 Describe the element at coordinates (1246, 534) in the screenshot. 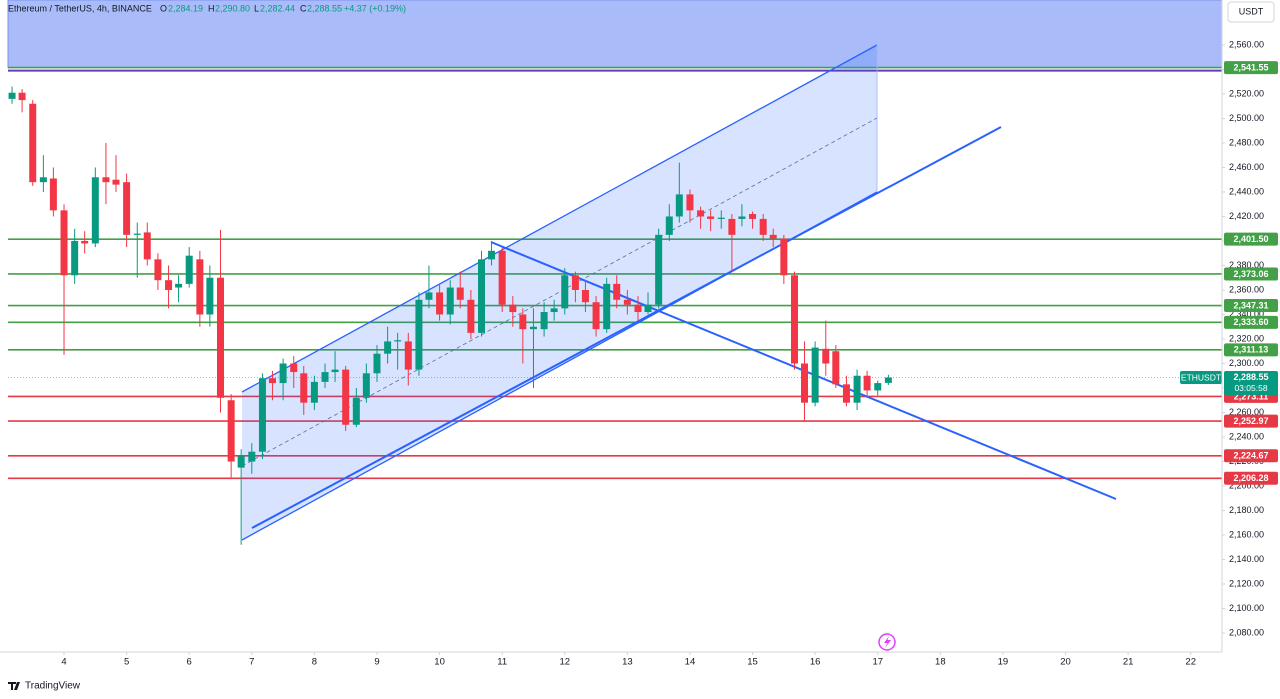

I see `y-tick-label: 2,160.00` at that location.